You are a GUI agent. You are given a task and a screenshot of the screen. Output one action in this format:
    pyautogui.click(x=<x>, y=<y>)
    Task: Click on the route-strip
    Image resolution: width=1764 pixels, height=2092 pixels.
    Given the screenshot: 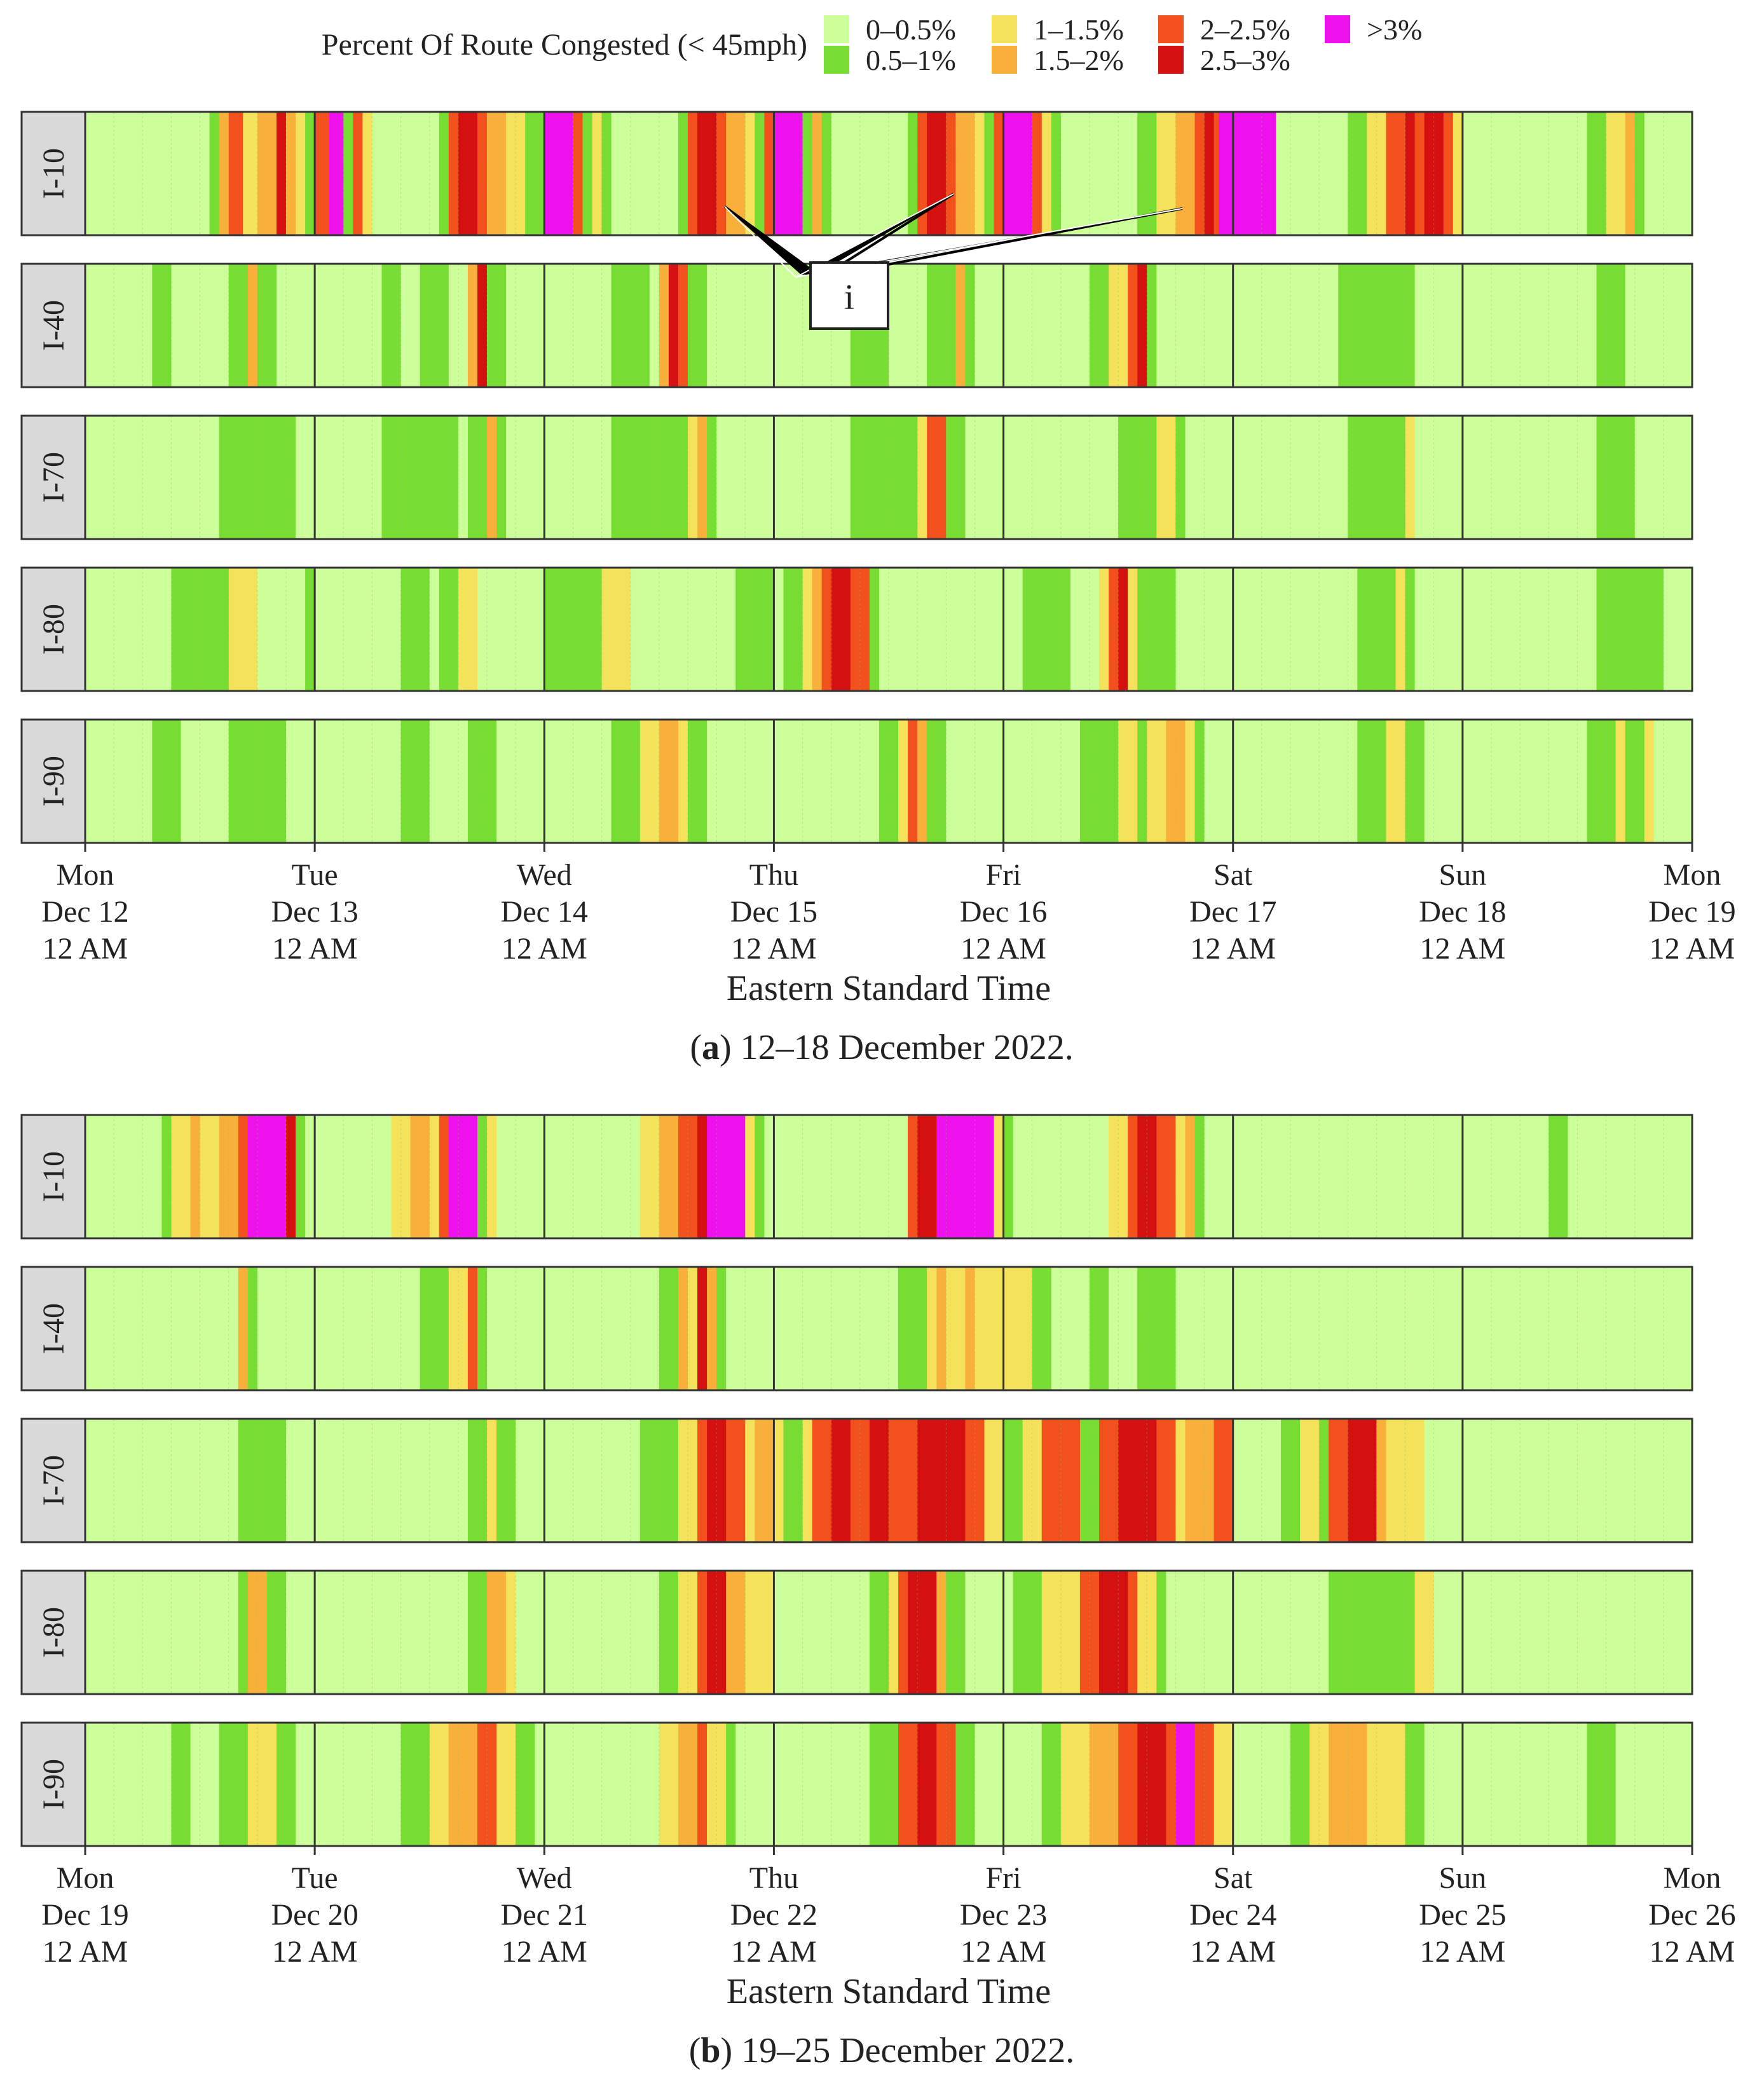 What is the action you would take?
    pyautogui.click(x=53, y=477)
    